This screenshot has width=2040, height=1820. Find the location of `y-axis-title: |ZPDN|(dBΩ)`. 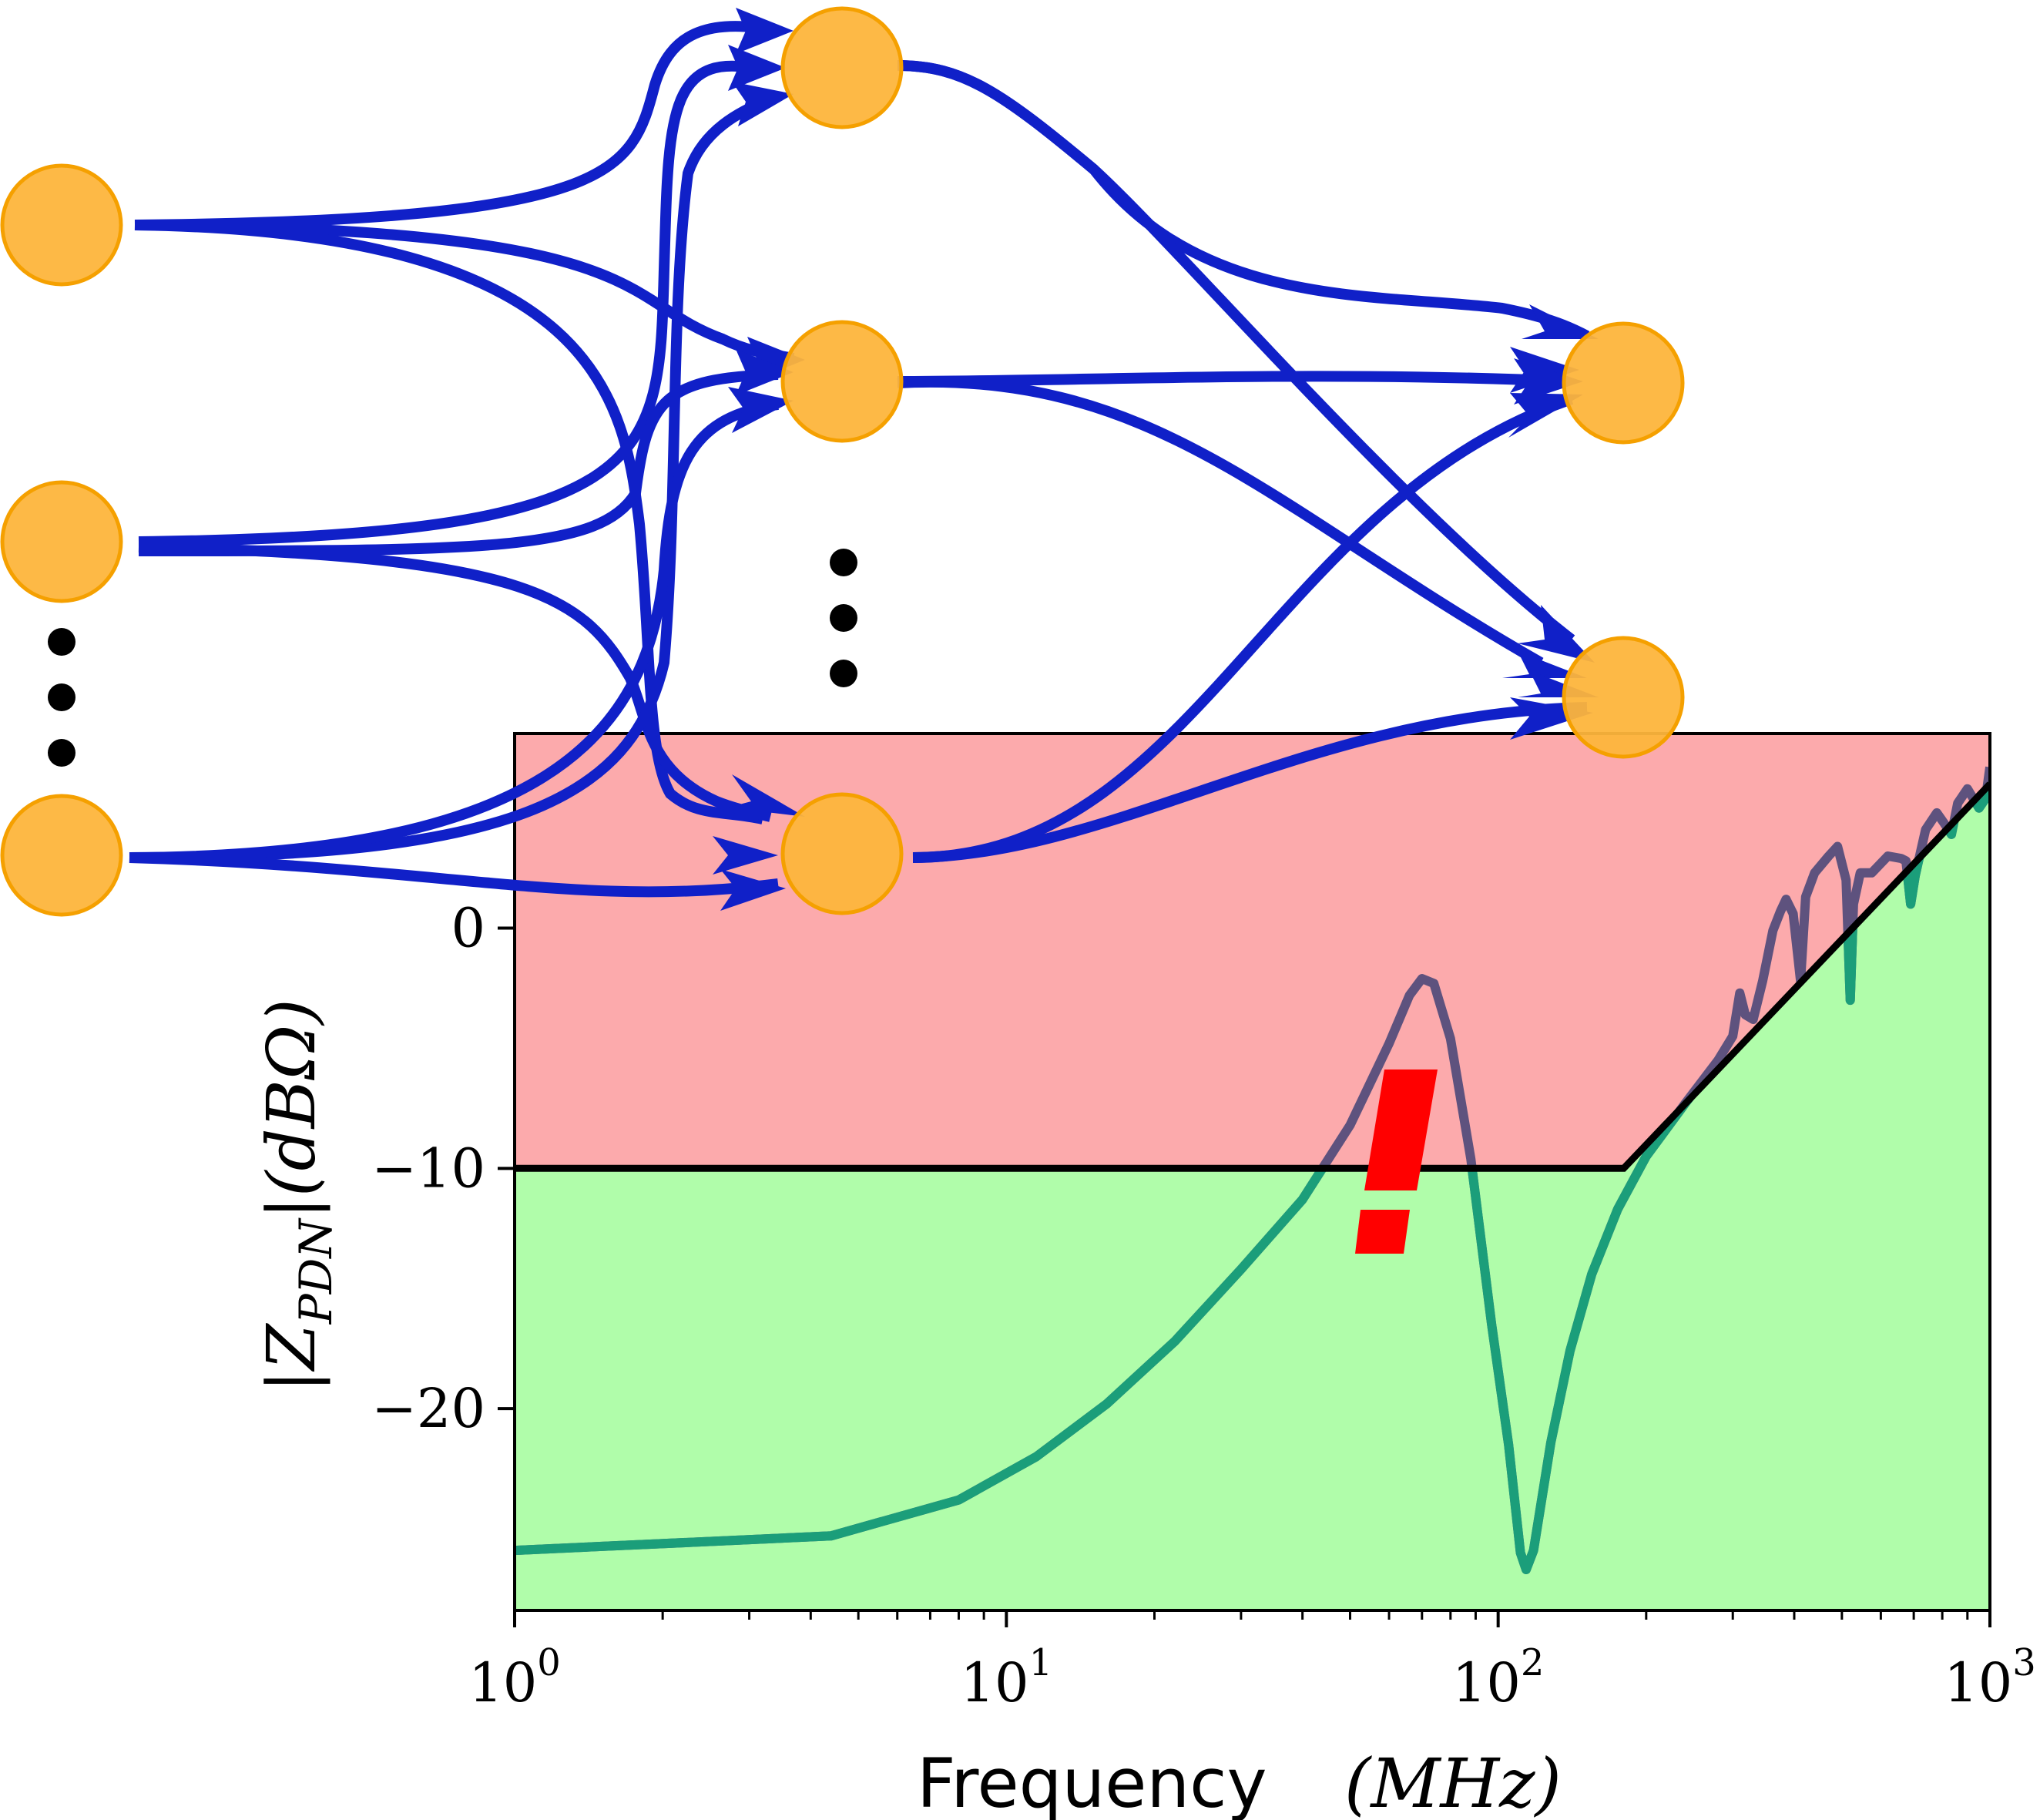

y-axis-title: |ZPDN|(dBΩ) is located at coordinates (297, 1196).